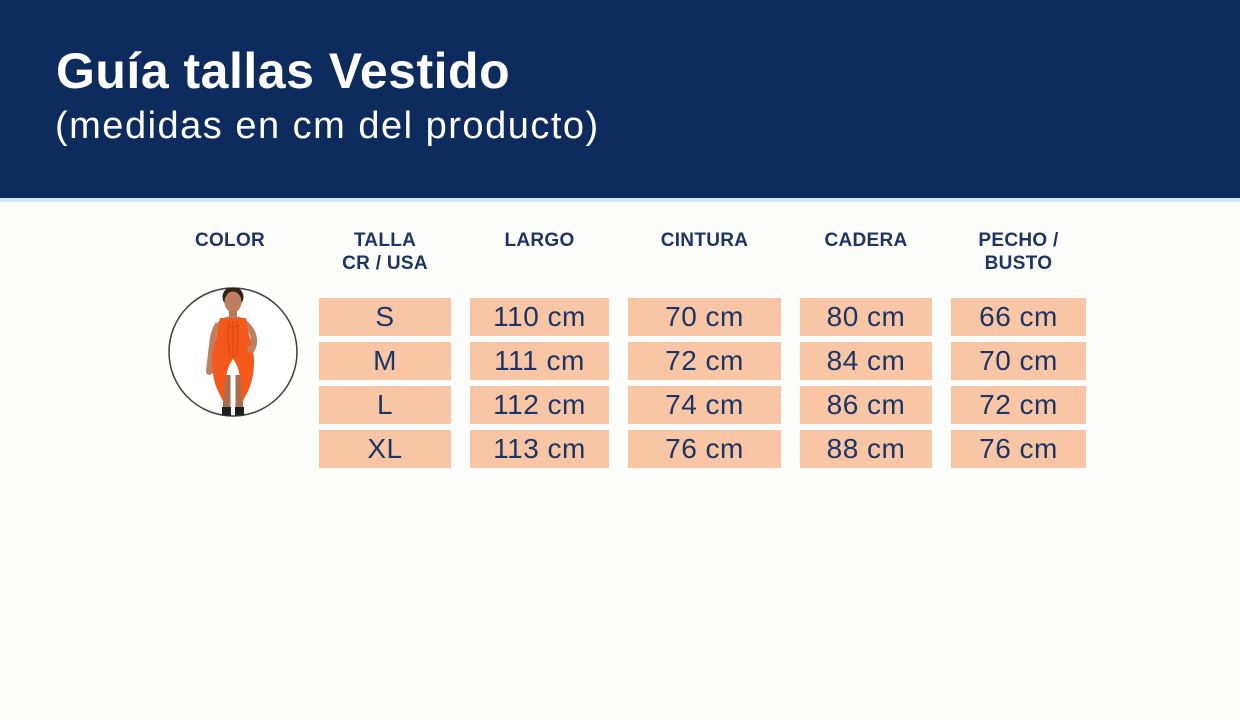 This screenshot has width=1240, height=720. Describe the element at coordinates (327, 126) in the screenshot. I see `page-subtitle: (medidas en cm del producto)` at that location.